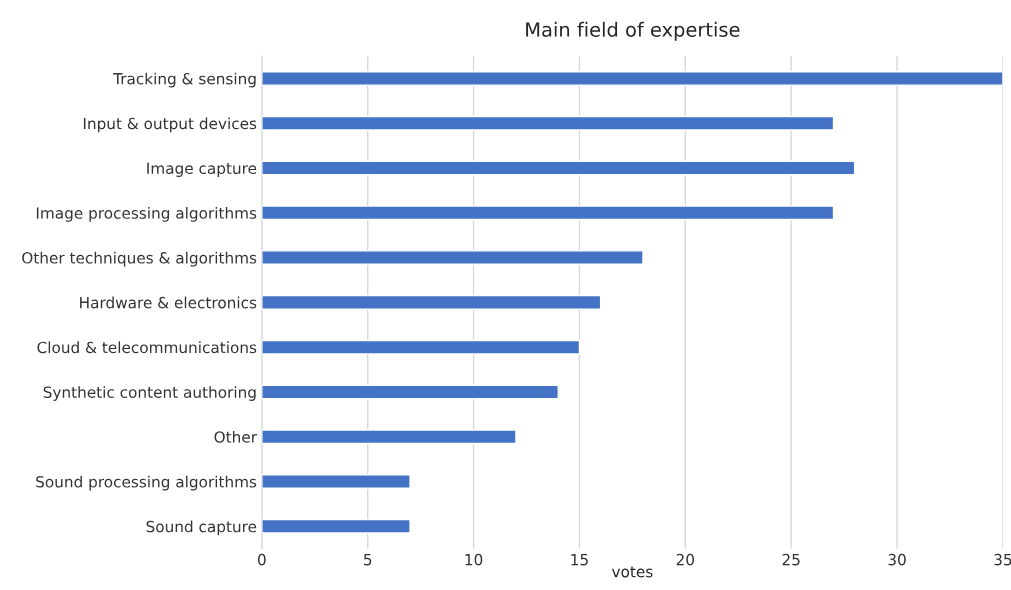  Describe the element at coordinates (579, 560) in the screenshot. I see `x-tick-label: 15` at that location.